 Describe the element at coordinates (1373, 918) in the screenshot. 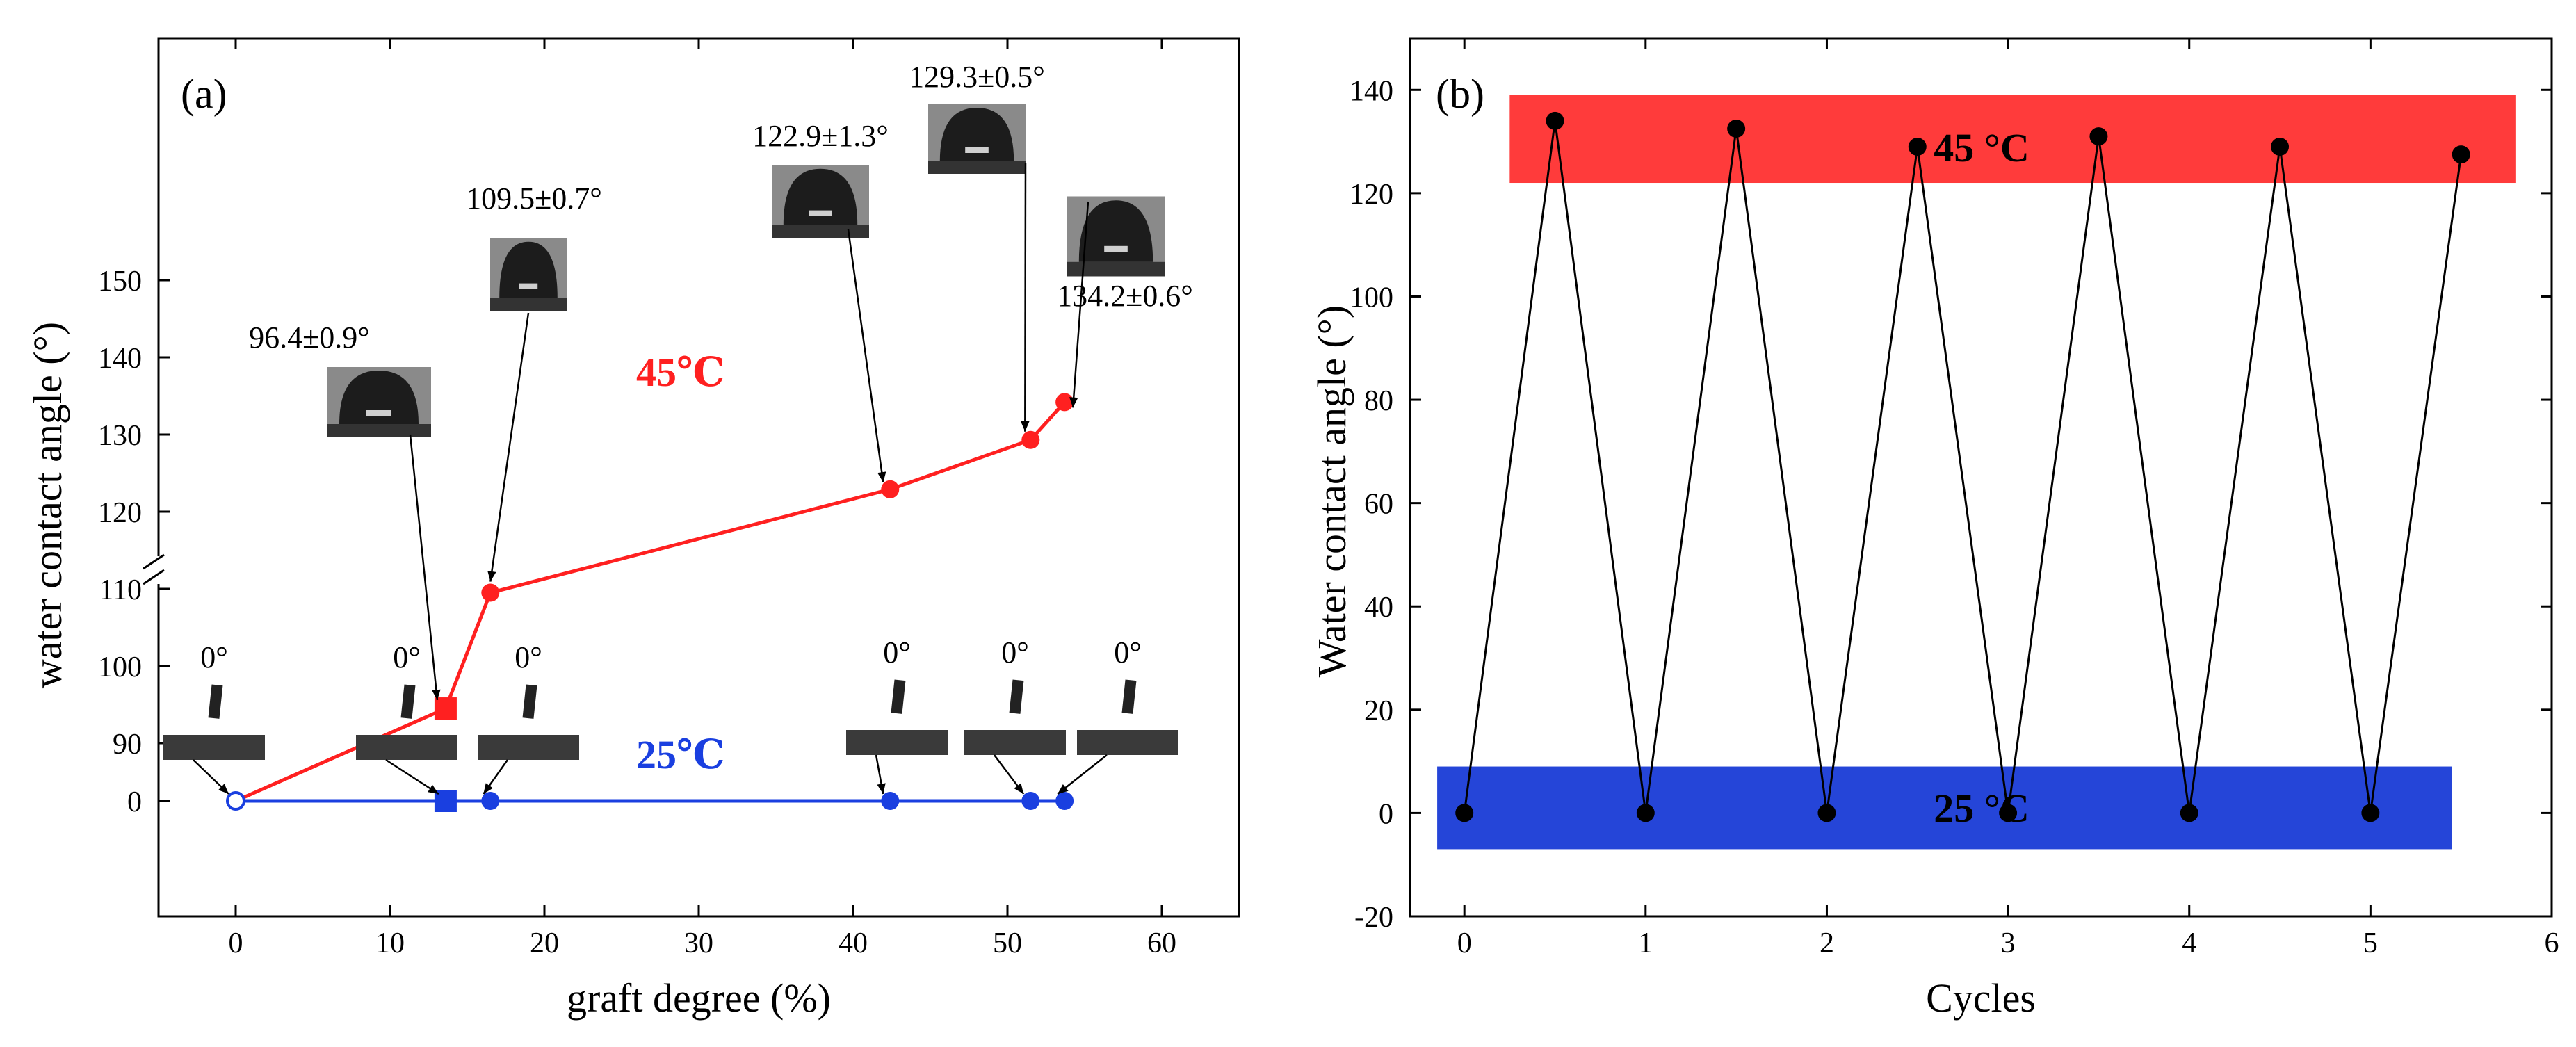

I see `y-tick-label-b: -20` at that location.